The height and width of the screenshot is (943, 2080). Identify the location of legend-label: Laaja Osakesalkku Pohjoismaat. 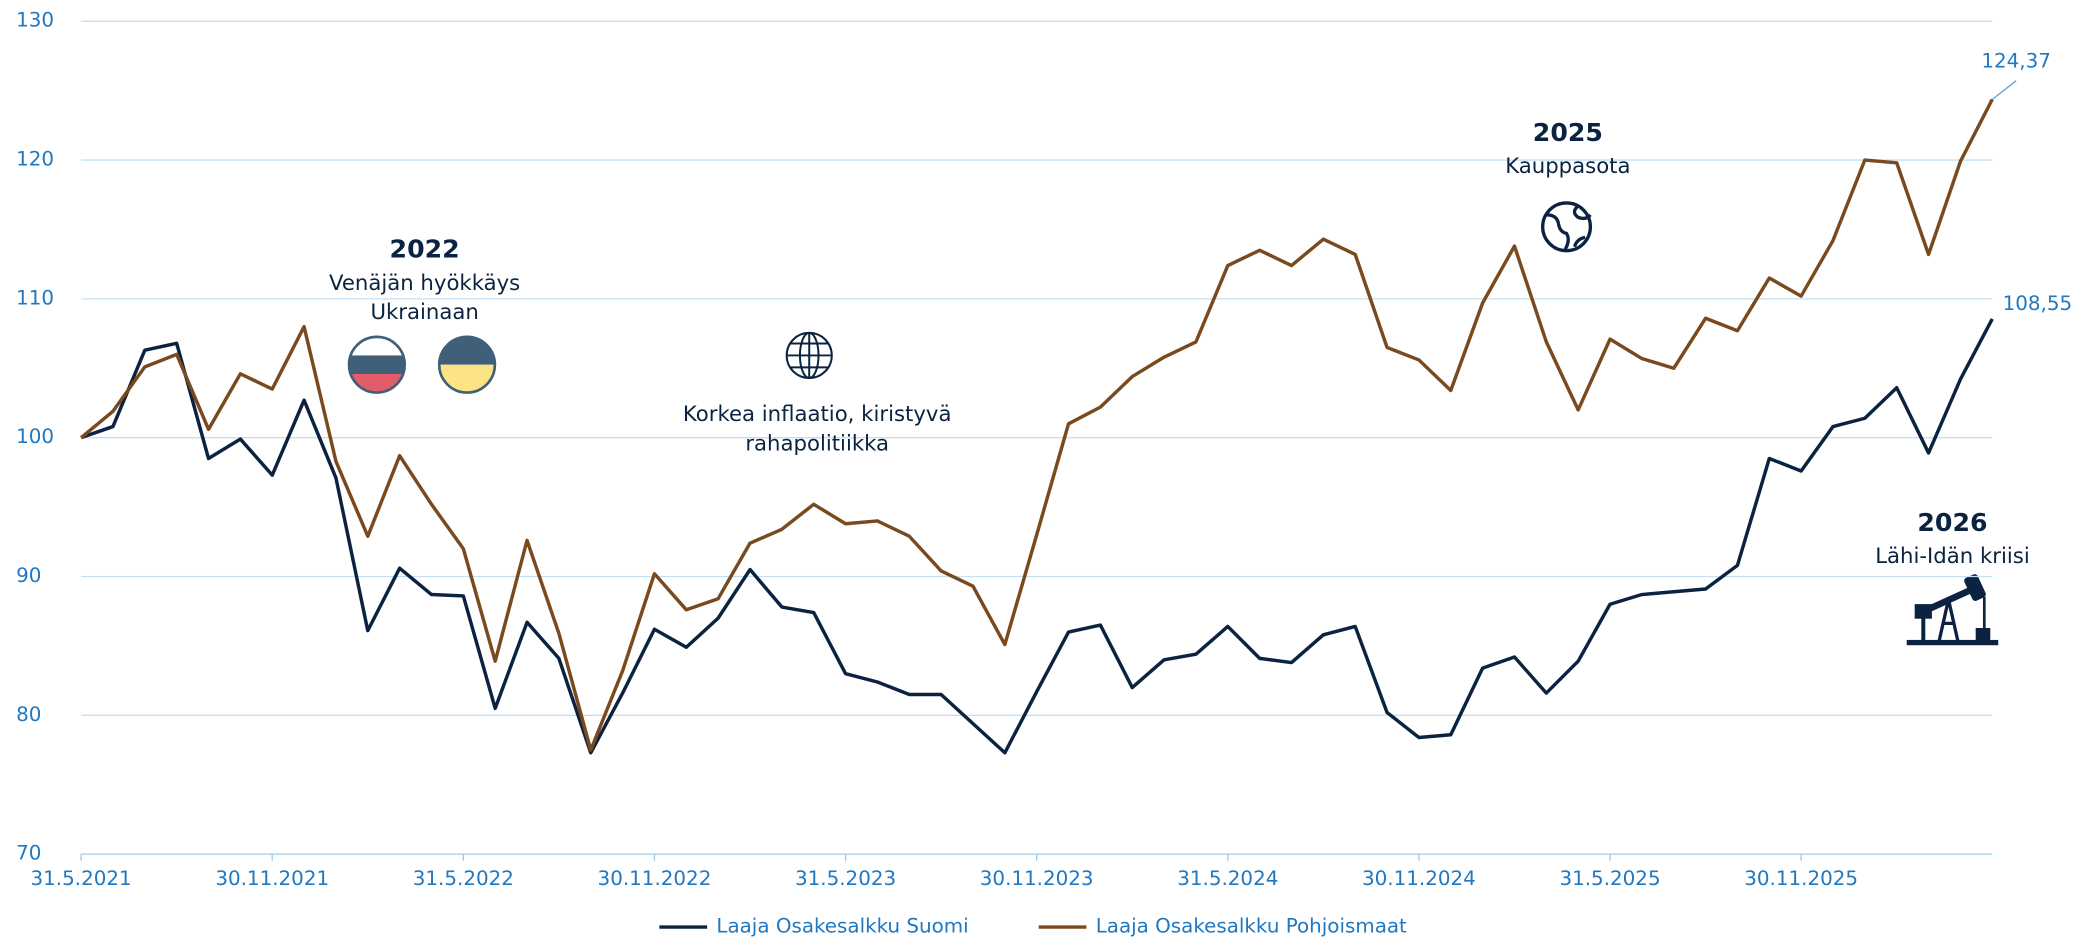
(1251, 926).